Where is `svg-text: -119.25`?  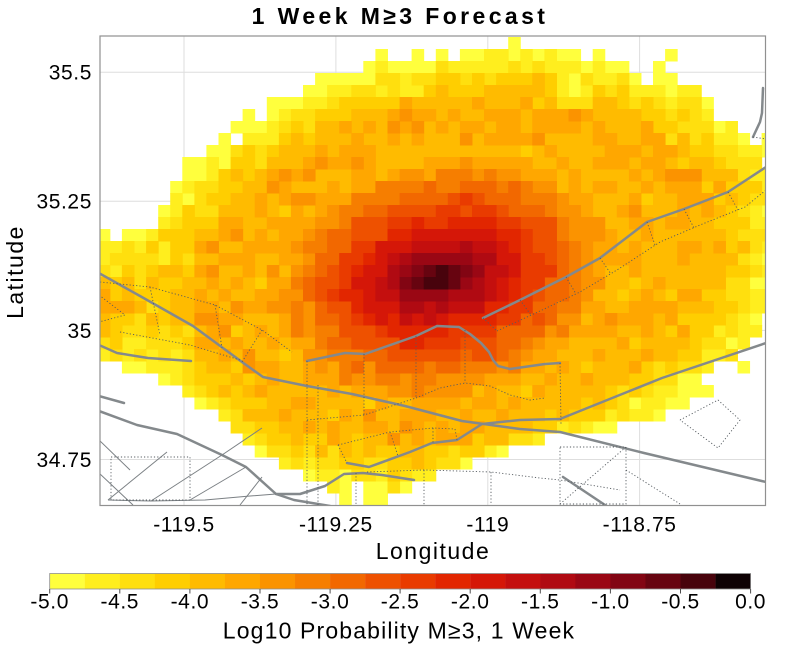 svg-text: -119.25 is located at coordinates (336, 525).